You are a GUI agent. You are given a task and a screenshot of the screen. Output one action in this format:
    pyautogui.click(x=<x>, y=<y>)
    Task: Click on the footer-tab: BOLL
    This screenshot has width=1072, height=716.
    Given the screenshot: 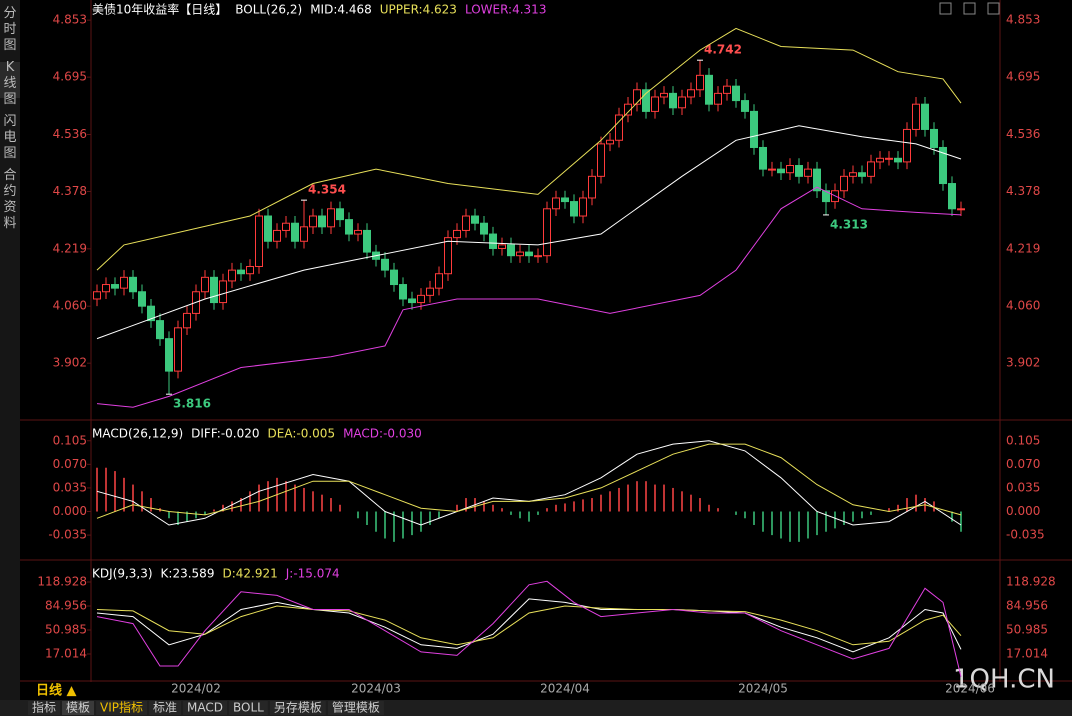 What is the action you would take?
    pyautogui.click(x=248, y=708)
    